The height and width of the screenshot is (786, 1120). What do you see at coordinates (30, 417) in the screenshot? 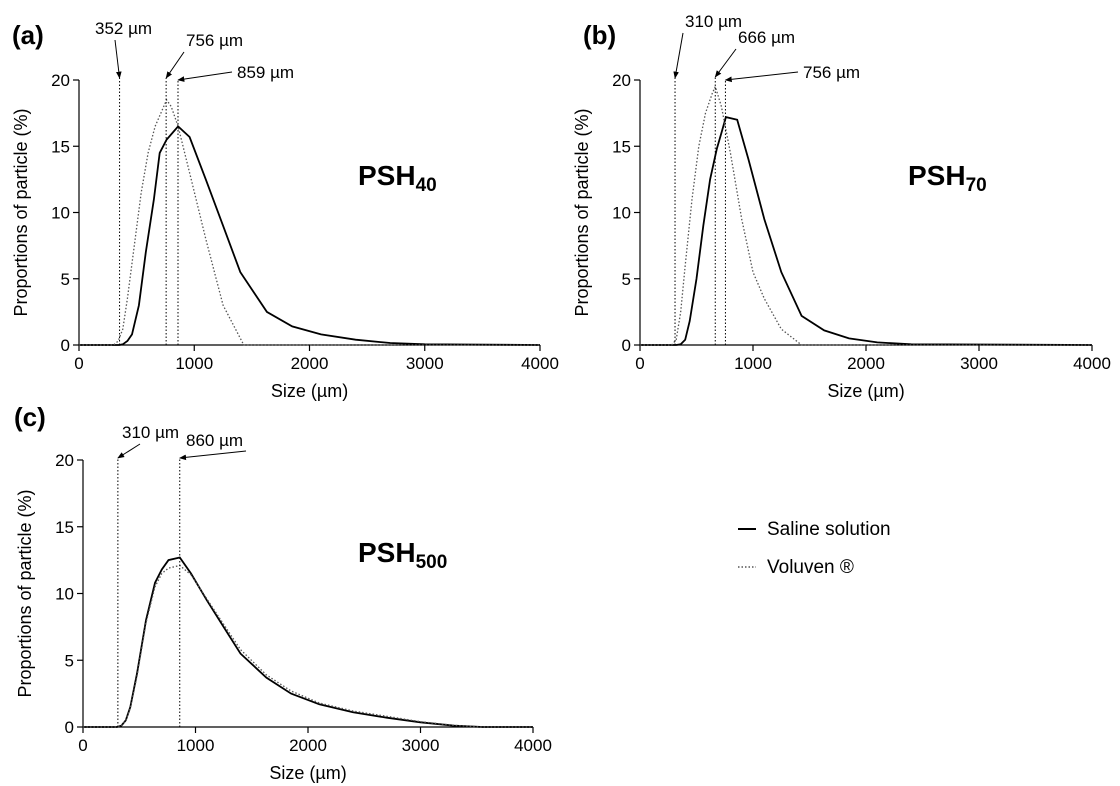
I see `panel-label: (c)` at bounding box center [30, 417].